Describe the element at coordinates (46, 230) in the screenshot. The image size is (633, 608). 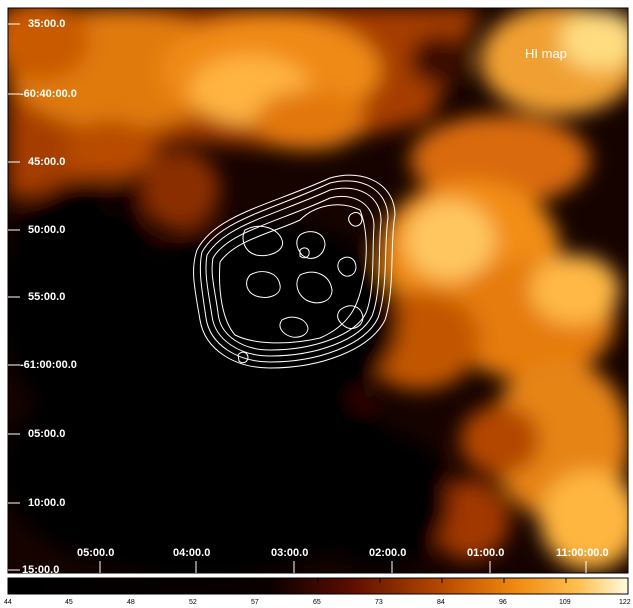
I see `dec-label: 50:00.0` at that location.